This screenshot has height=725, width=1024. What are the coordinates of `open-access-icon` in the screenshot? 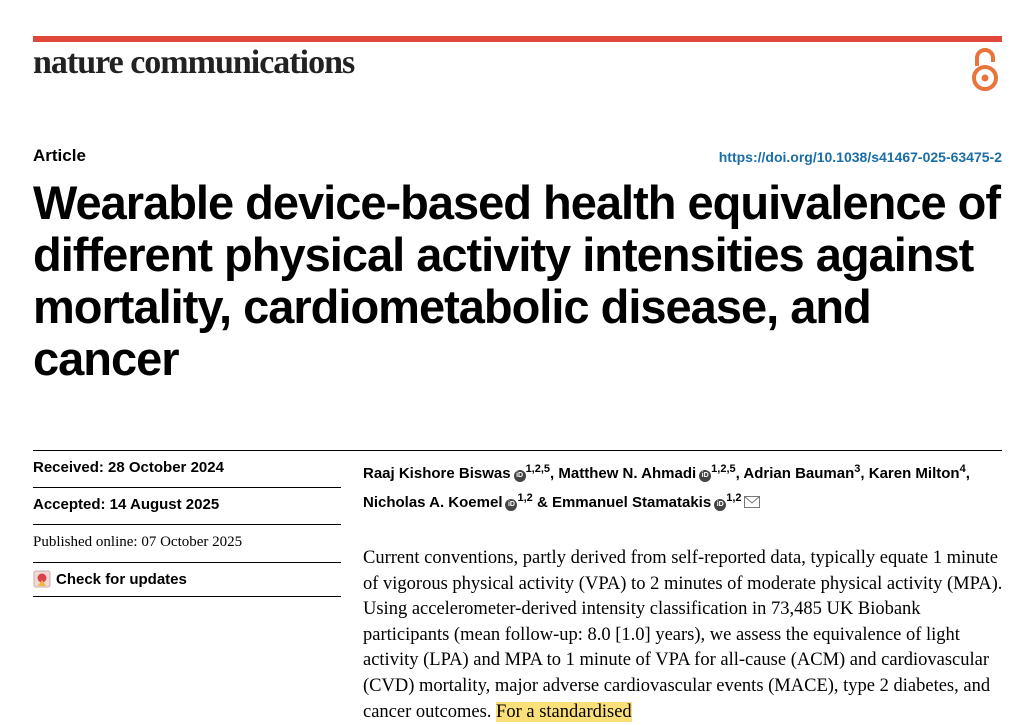 It's located at (985, 69).